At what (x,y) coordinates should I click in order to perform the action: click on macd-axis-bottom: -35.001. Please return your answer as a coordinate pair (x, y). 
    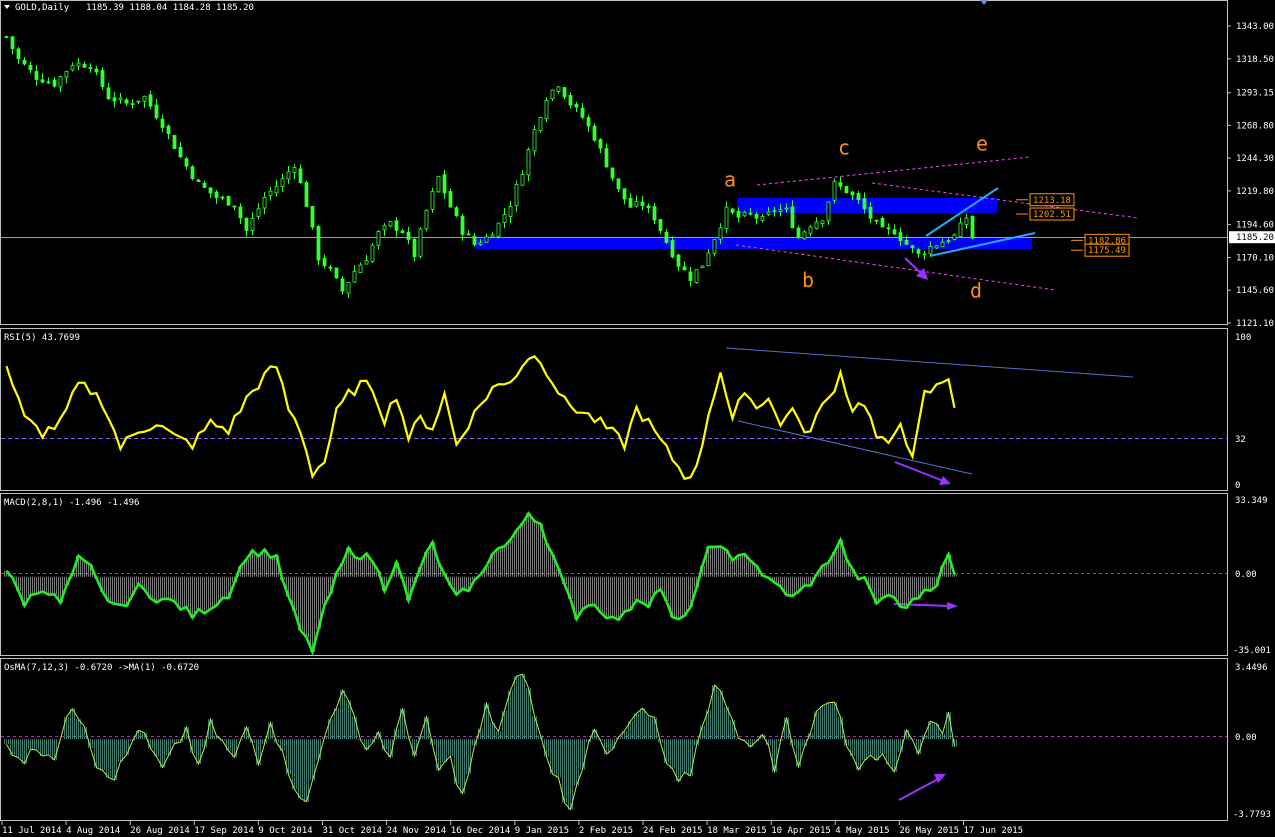
    Looking at the image, I should click on (1252, 651).